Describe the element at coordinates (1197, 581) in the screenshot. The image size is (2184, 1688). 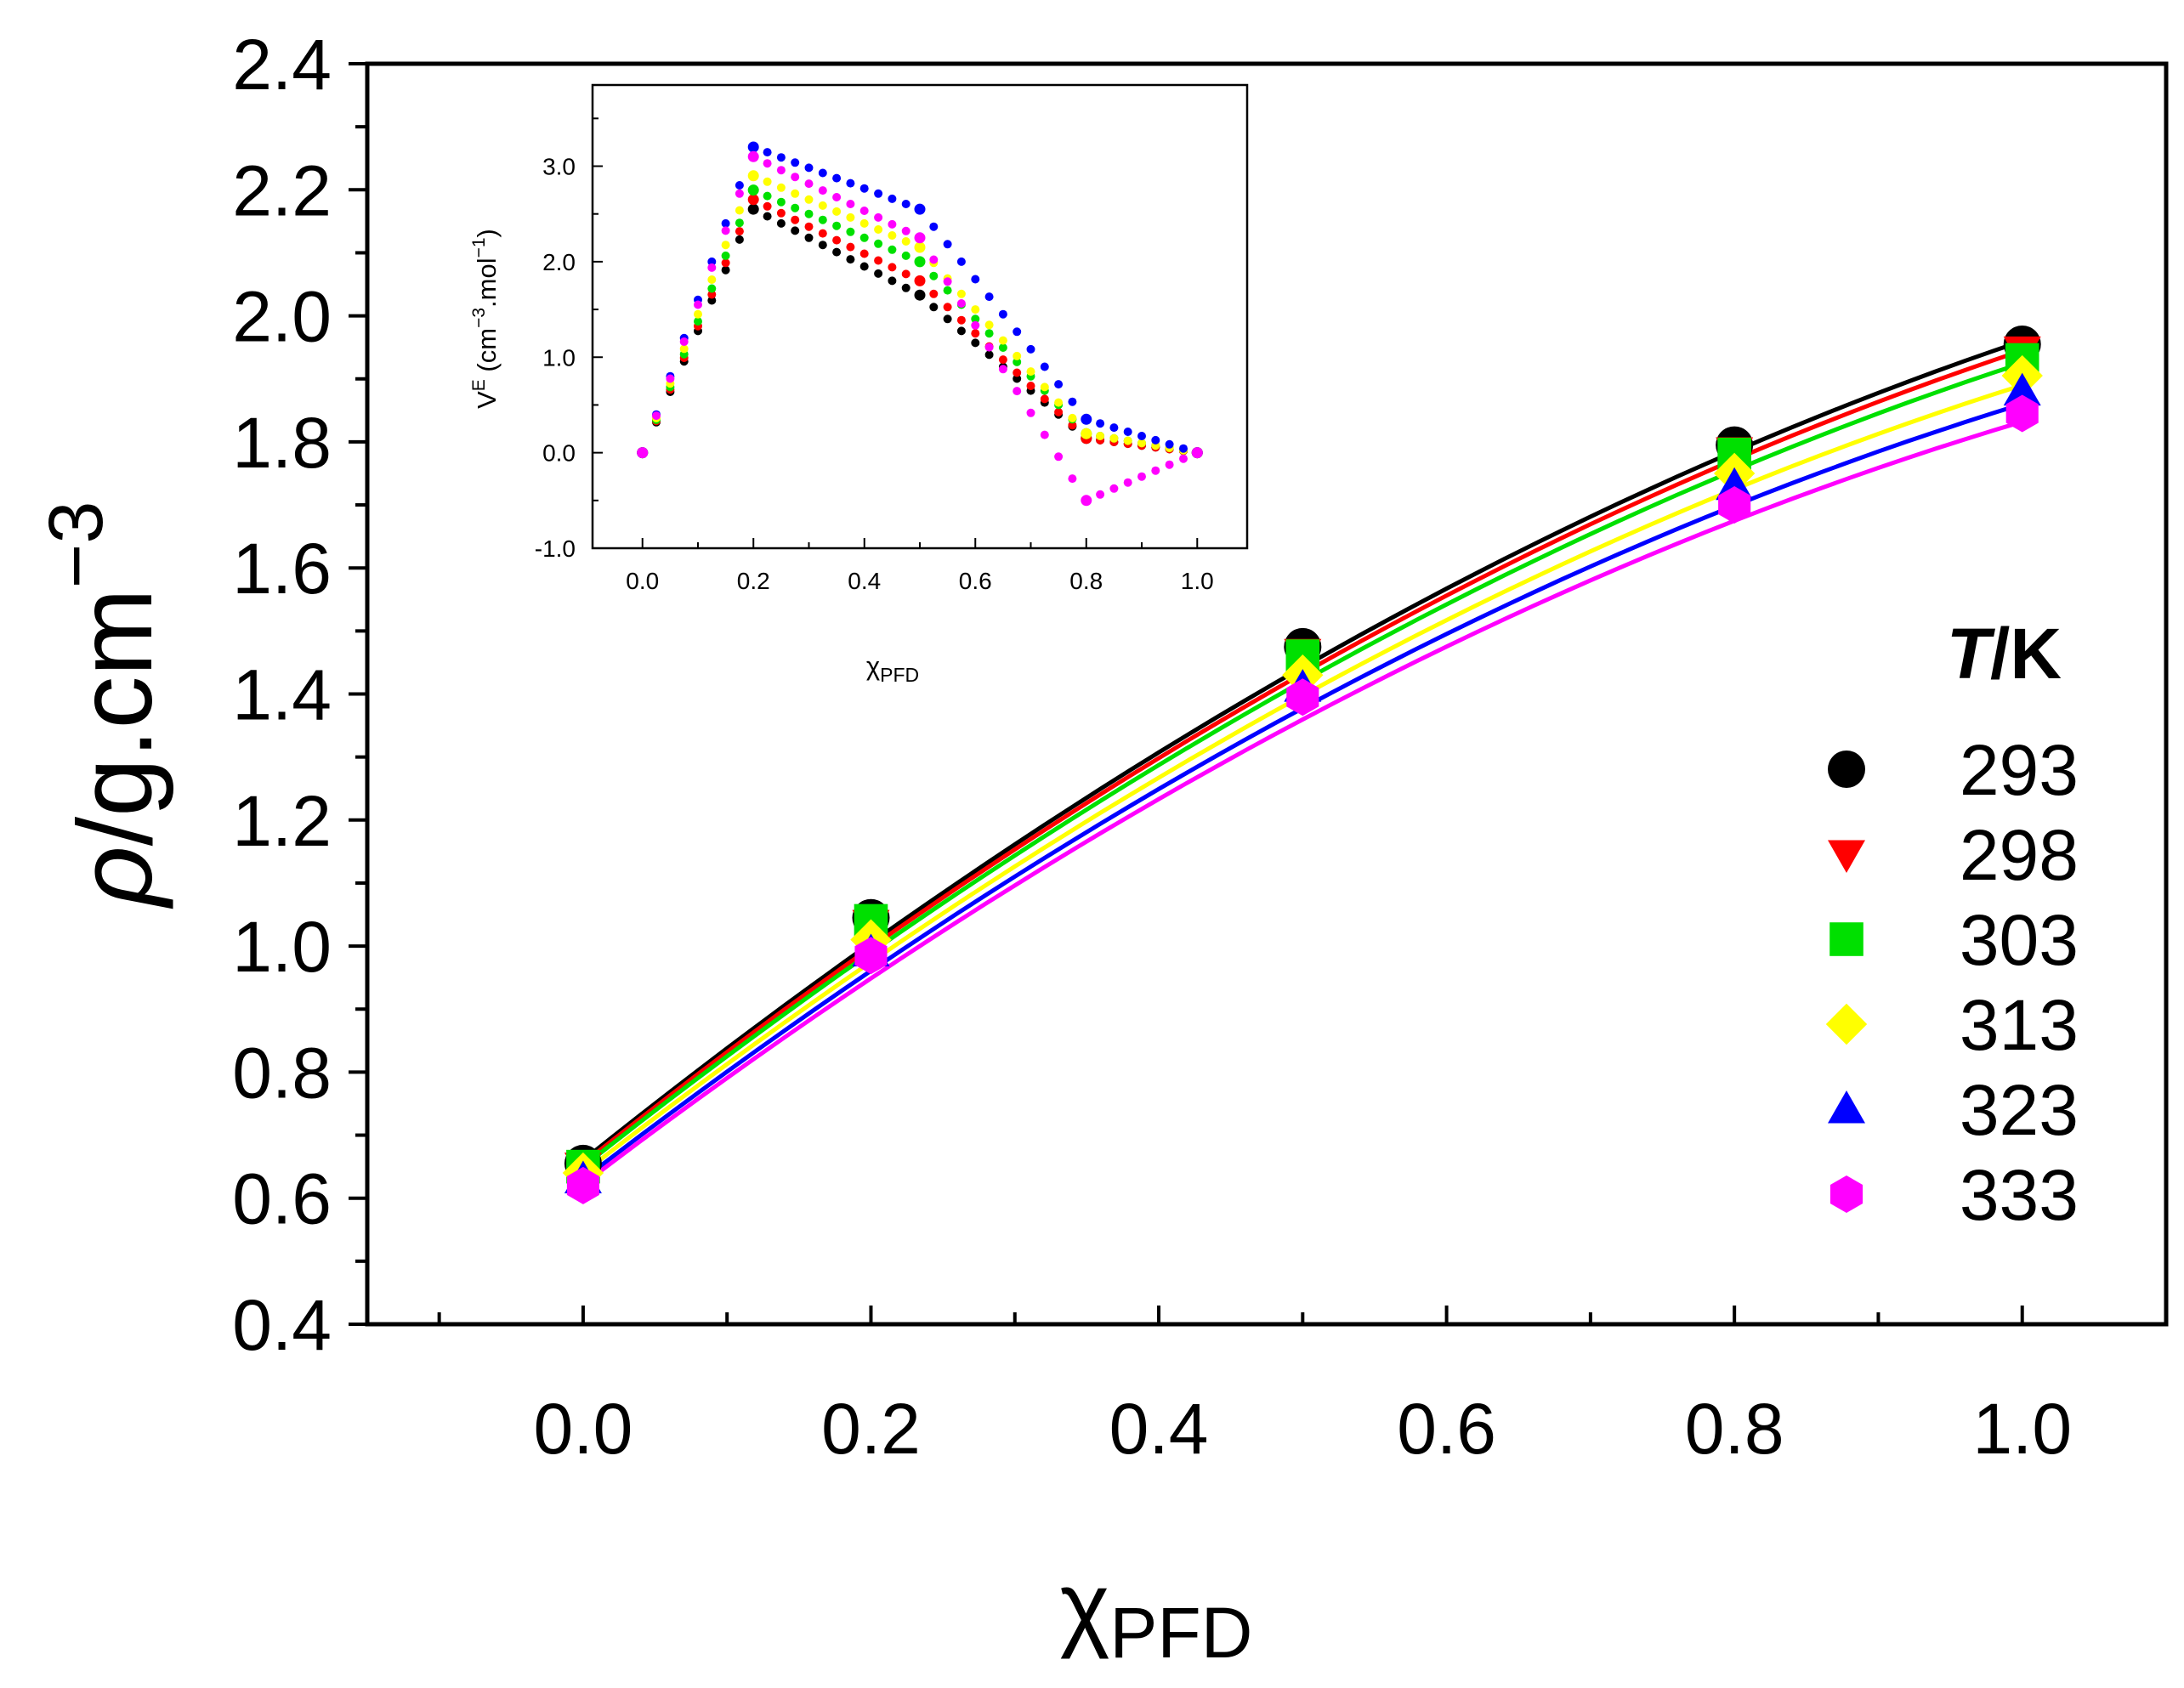
I see `inset-x-tick-label: 1.0` at that location.